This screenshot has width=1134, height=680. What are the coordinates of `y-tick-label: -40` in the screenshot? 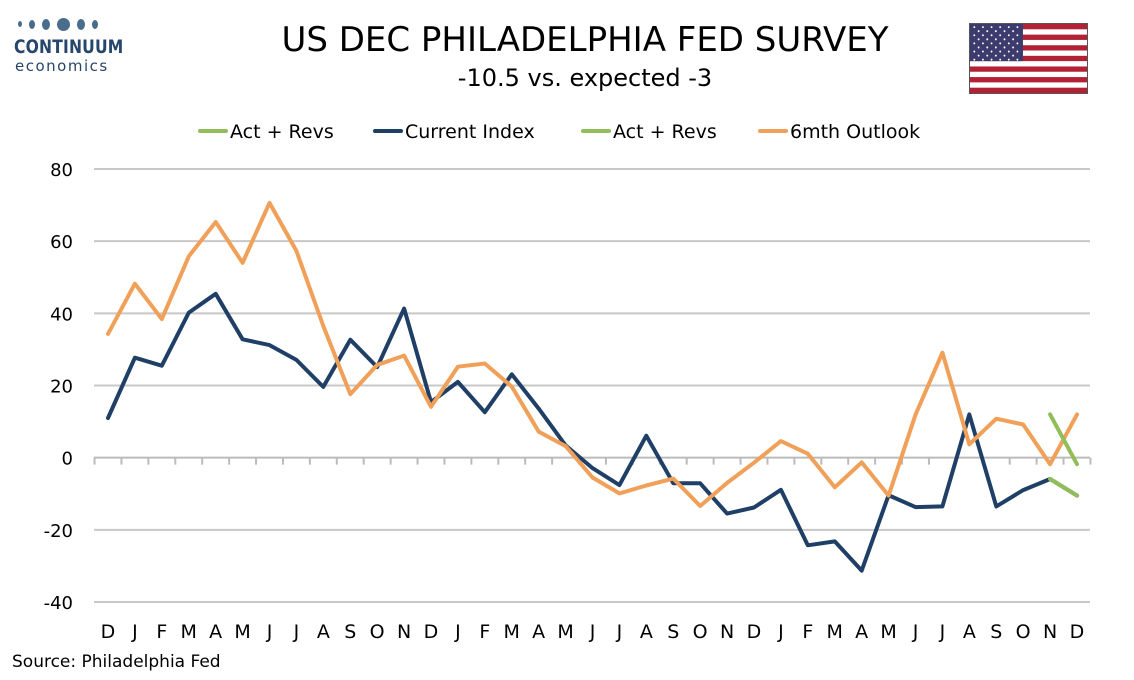 It's located at (58, 603).